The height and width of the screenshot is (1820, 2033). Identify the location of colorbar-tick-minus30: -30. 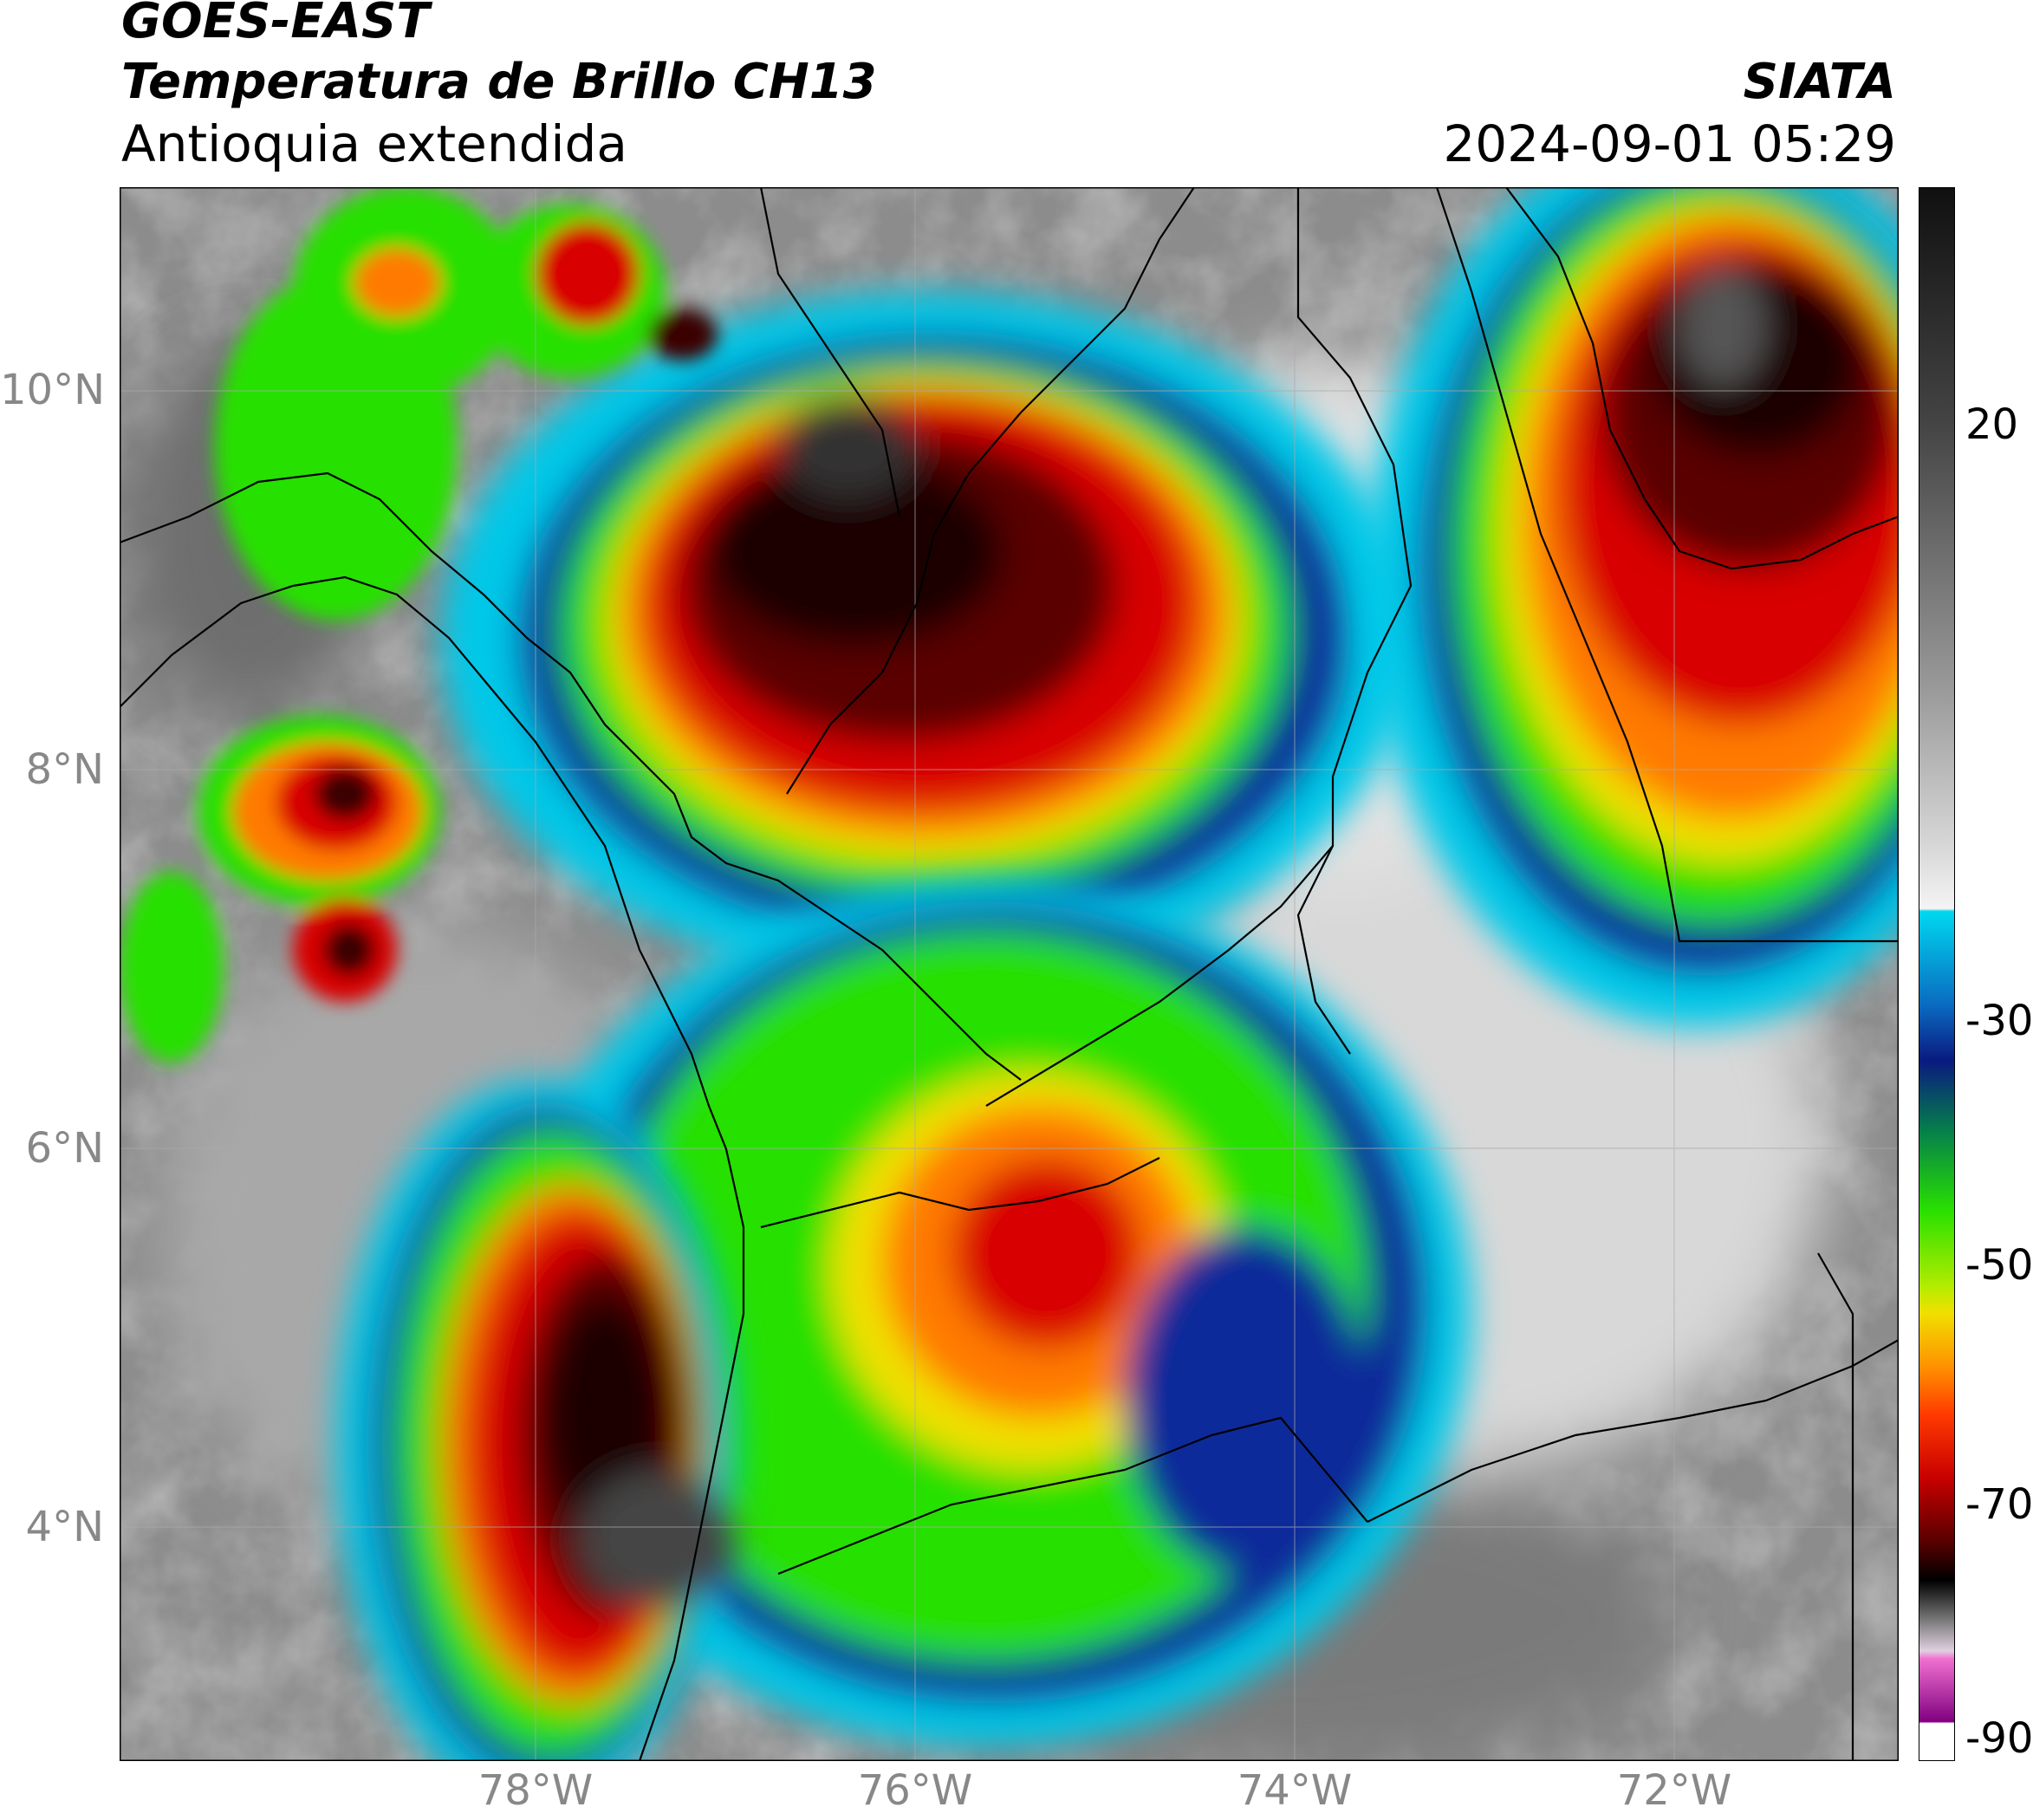
(1999, 1021).